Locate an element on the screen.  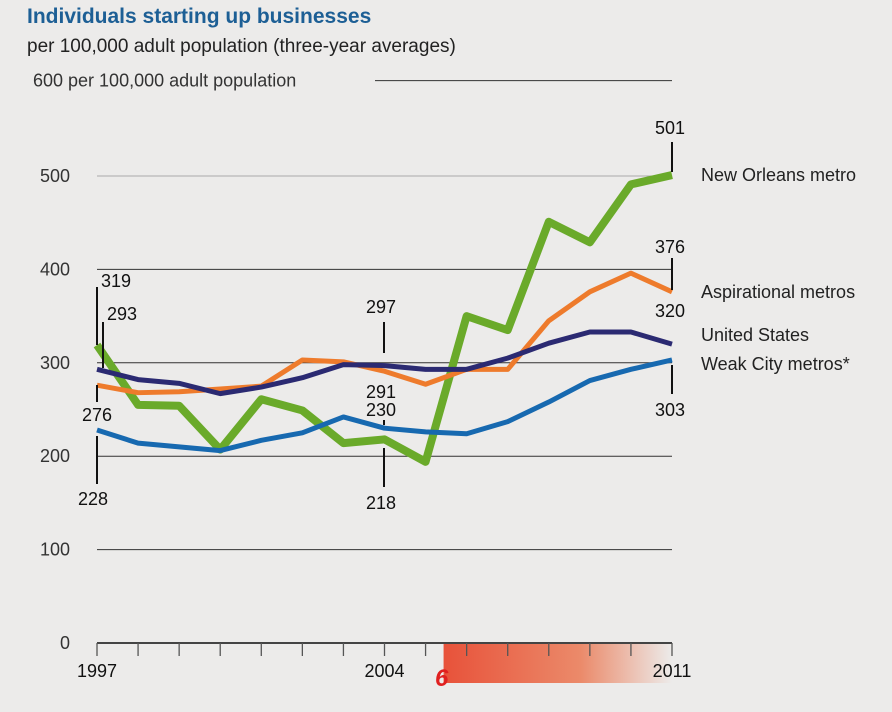
hurricane-period-band is located at coordinates (557, 663).